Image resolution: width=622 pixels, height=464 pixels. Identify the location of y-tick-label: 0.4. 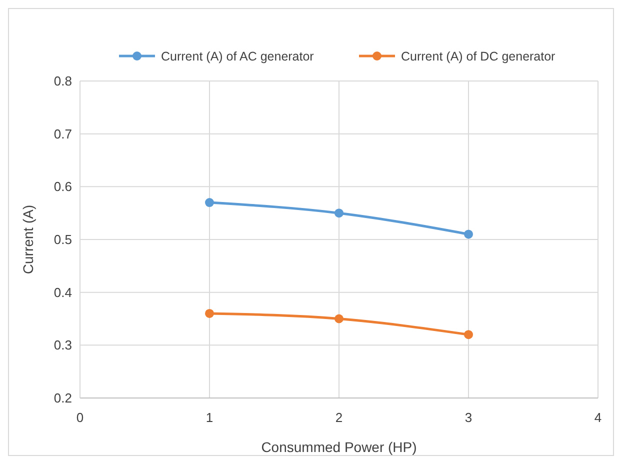
(63, 292).